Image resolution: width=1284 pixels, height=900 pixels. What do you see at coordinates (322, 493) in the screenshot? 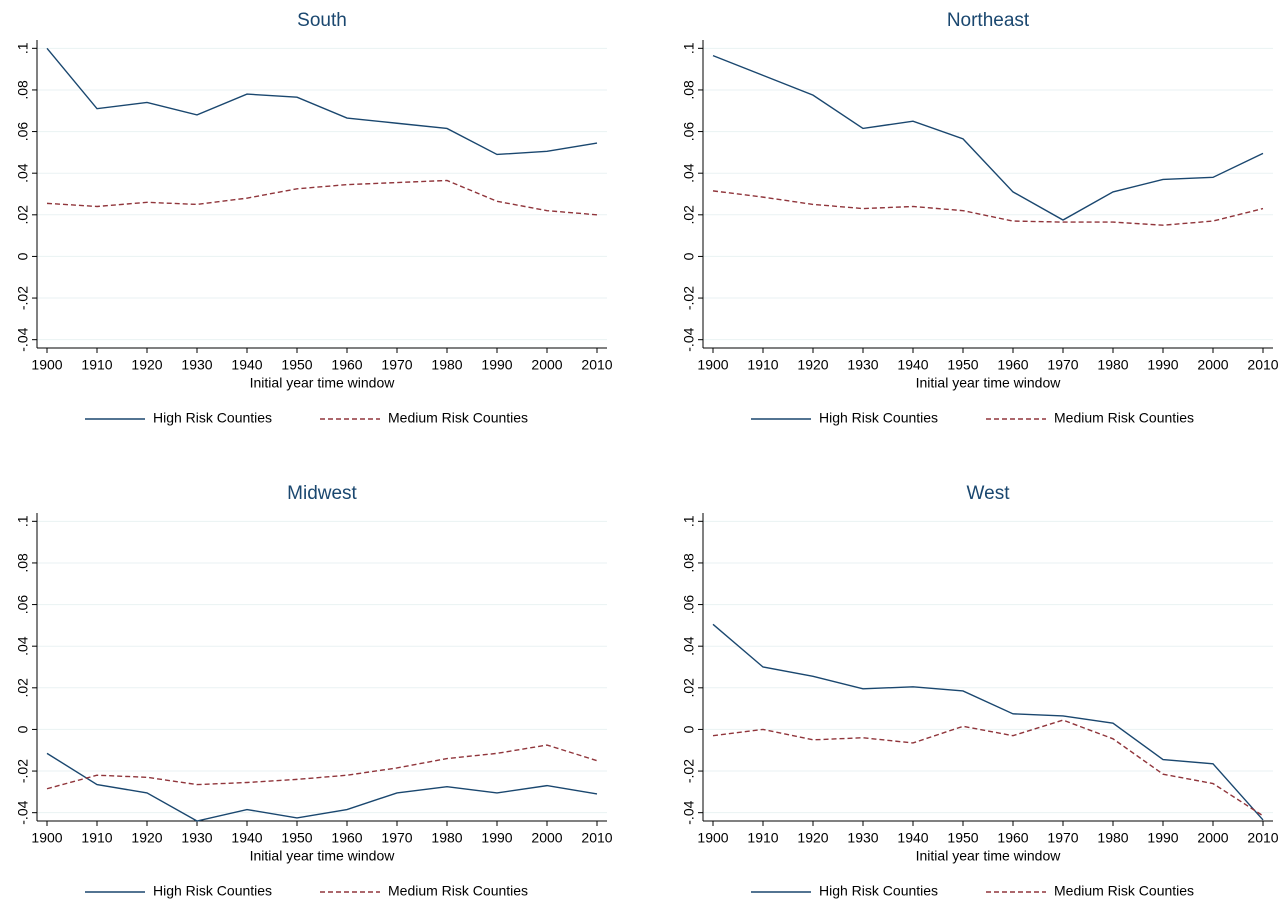
I see `panel-title: Midwest` at bounding box center [322, 493].